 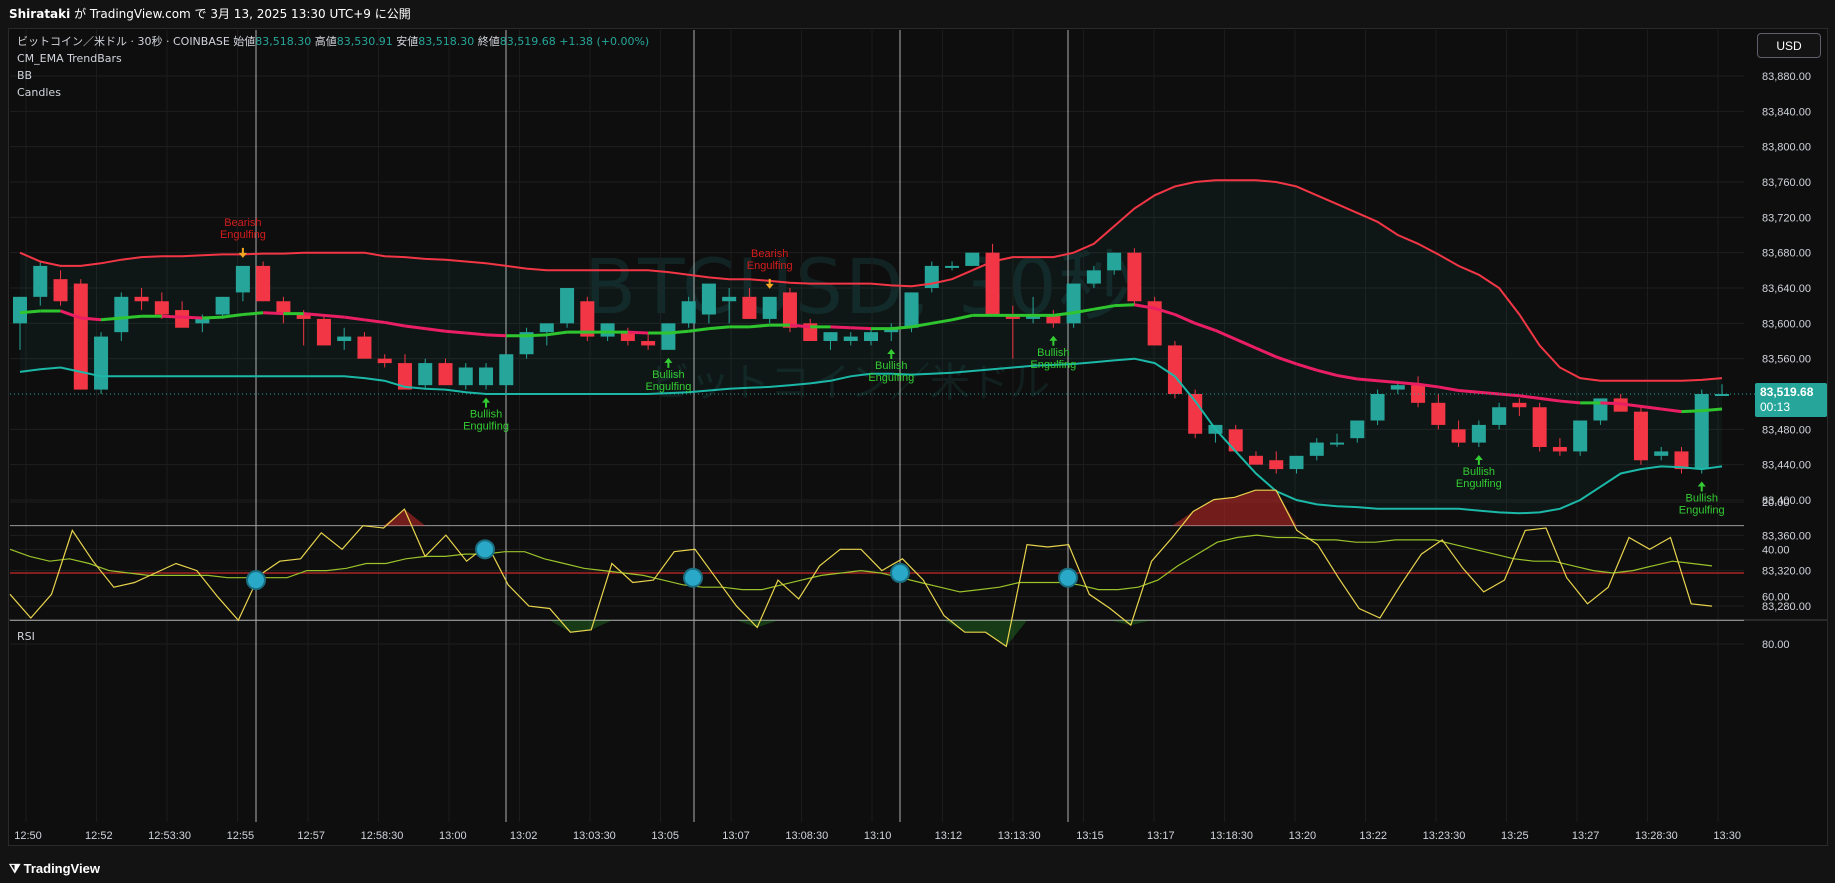 I want to click on price-tick-label: 83,440.00, so click(x=1786, y=466).